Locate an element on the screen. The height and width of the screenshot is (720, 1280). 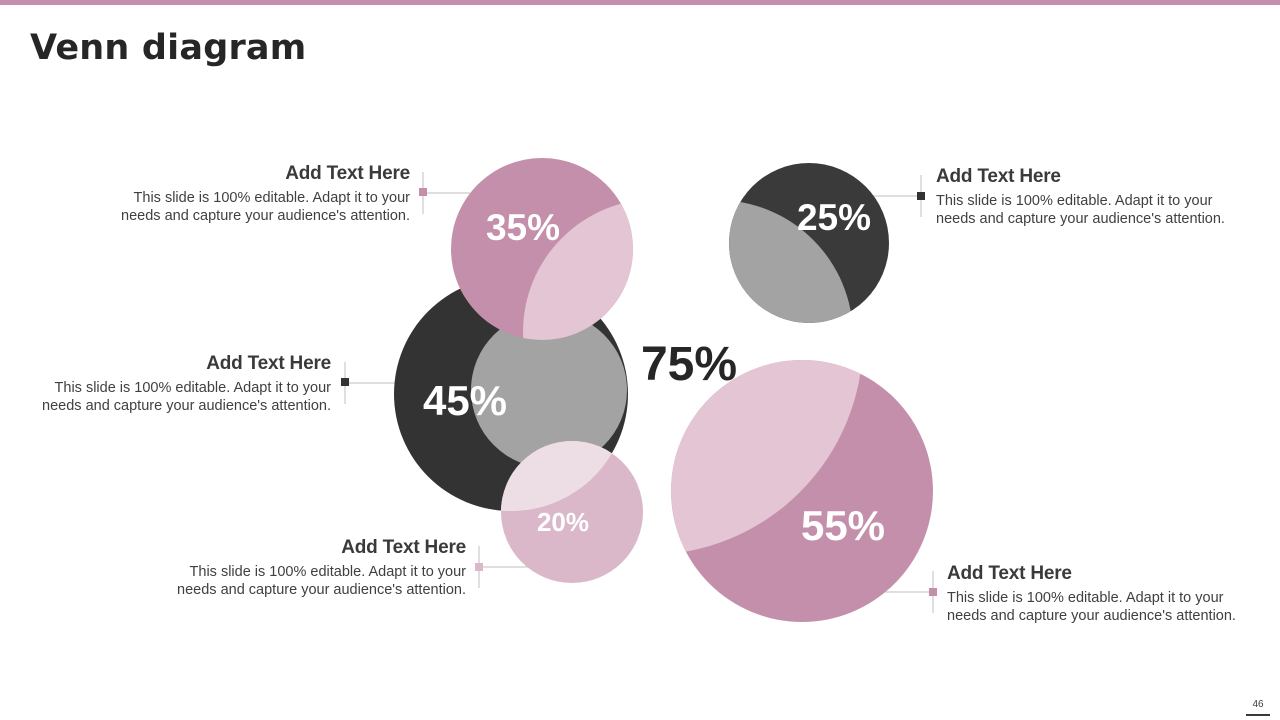
overlap-20-fill is located at coordinates (564, 476).